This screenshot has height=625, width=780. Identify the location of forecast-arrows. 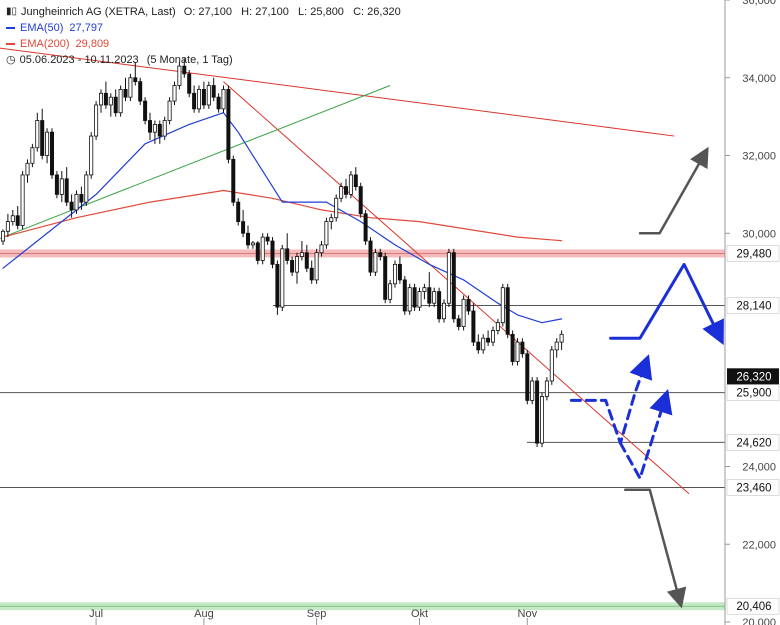
(646, 377).